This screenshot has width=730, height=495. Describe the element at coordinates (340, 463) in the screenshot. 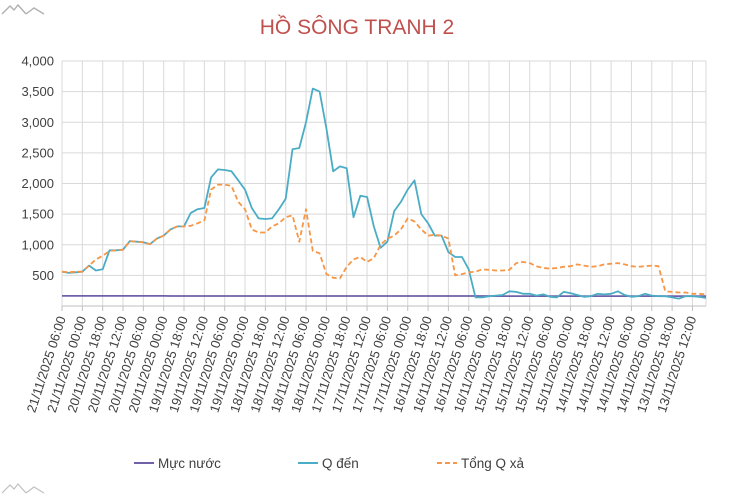

I see `legend-label: Q đến` at that location.